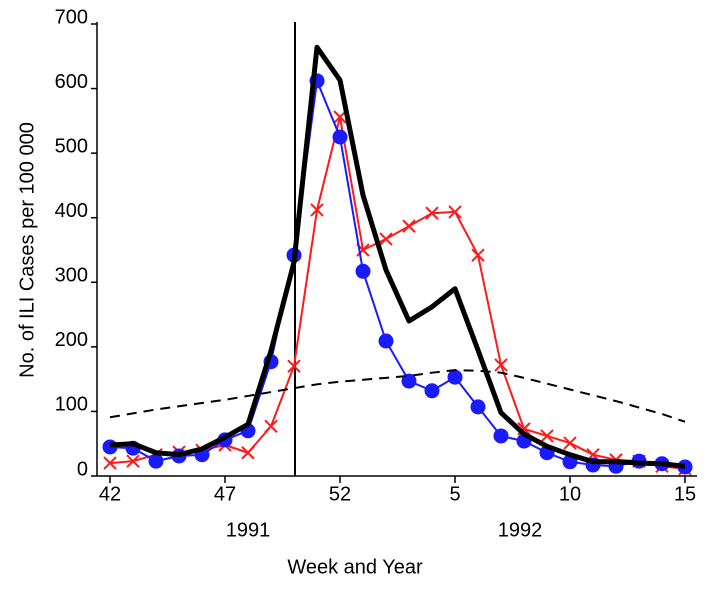 This screenshot has height=589, width=711. Describe the element at coordinates (248, 530) in the screenshot. I see `year-label: 1991` at that location.